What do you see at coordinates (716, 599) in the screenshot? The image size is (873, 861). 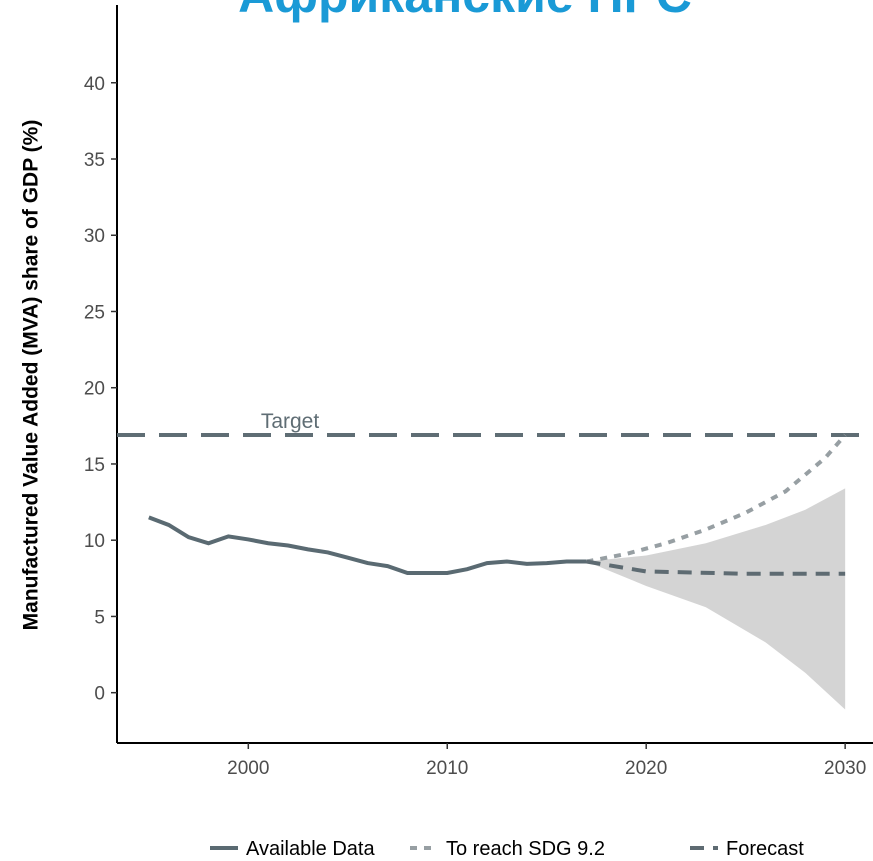 I see `forecast-band` at bounding box center [716, 599].